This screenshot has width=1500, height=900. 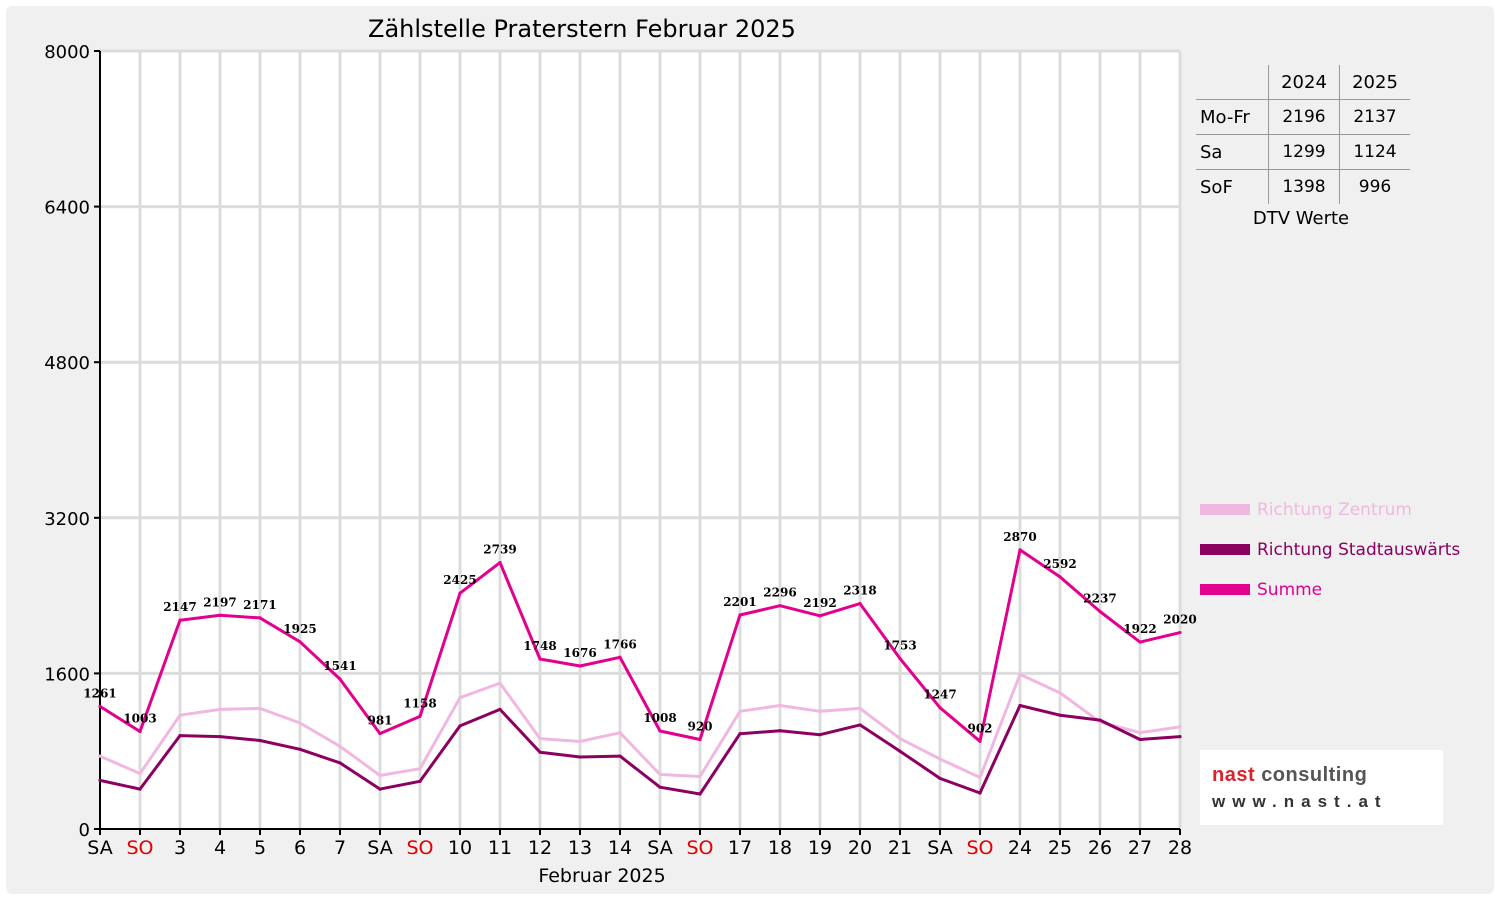 What do you see at coordinates (900, 848) in the screenshot?
I see `x-tick-label: 21` at bounding box center [900, 848].